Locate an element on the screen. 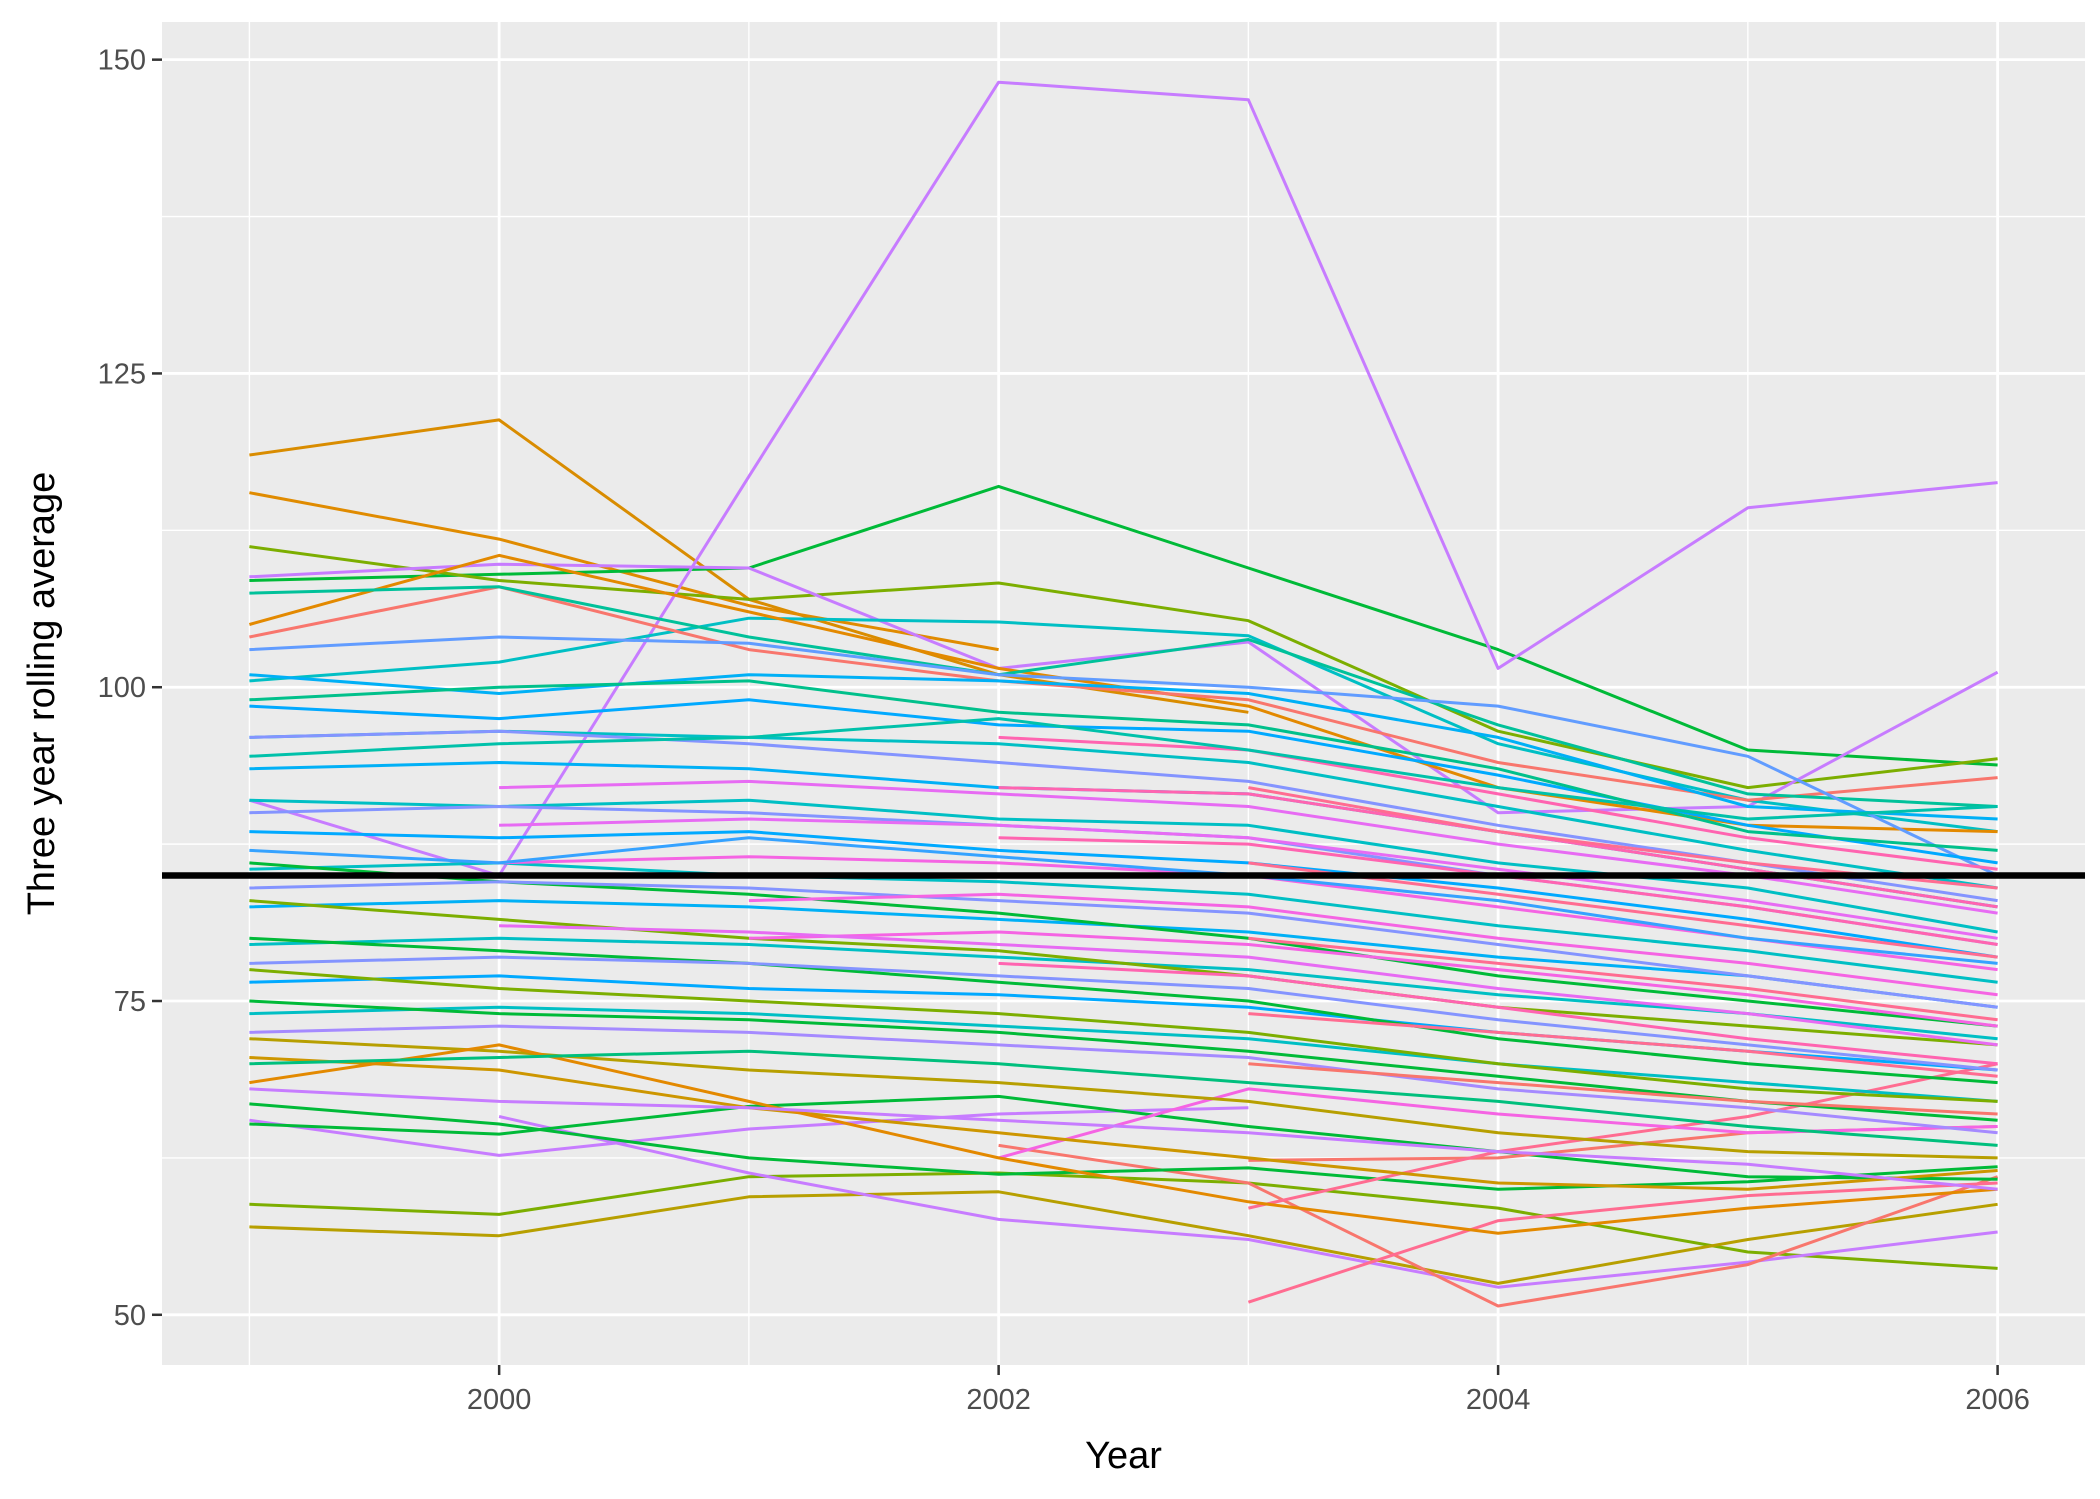  x-tick-label: 2000 is located at coordinates (499, 1400).